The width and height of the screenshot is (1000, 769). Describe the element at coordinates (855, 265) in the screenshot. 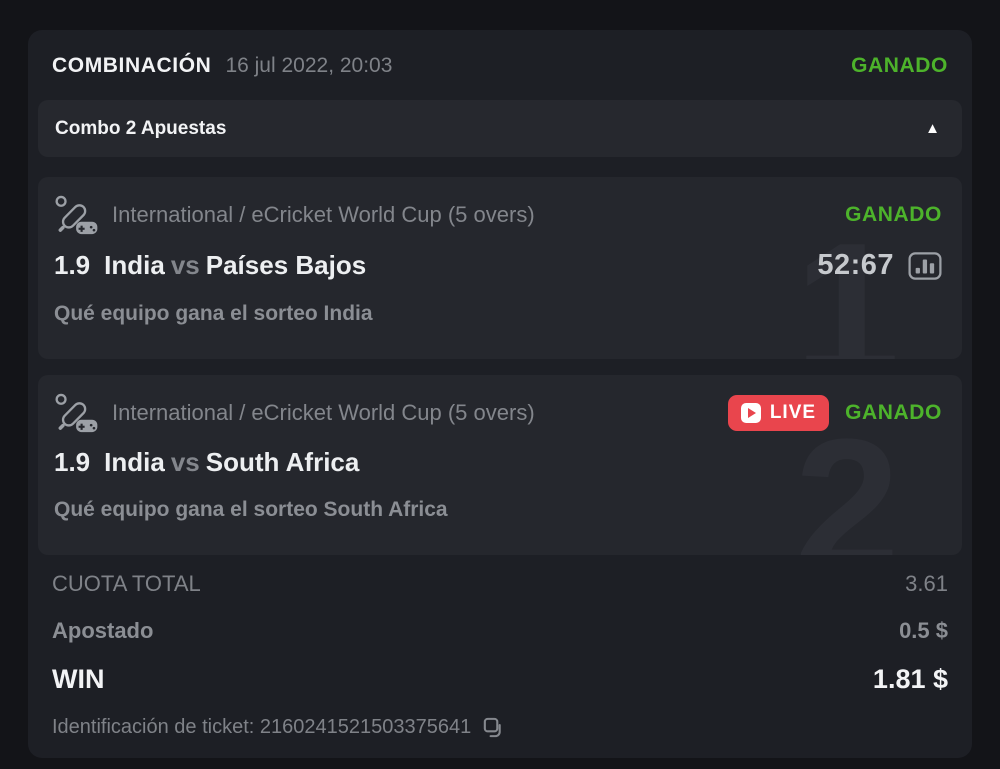

I see `bet1-score: 52:67` at that location.